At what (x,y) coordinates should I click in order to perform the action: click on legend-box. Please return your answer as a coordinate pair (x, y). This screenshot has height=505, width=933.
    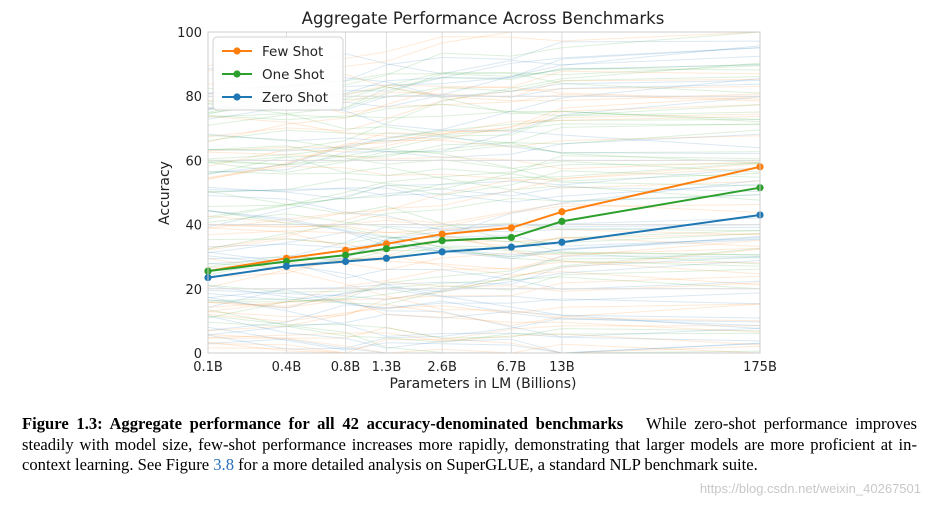
    Looking at the image, I should click on (278, 73).